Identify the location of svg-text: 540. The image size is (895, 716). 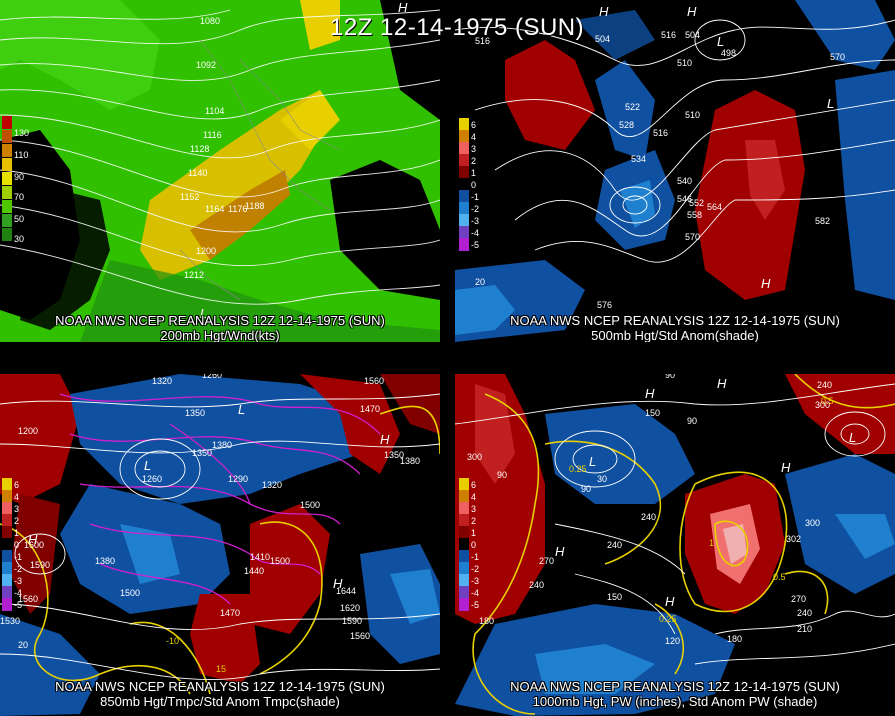
(684, 181).